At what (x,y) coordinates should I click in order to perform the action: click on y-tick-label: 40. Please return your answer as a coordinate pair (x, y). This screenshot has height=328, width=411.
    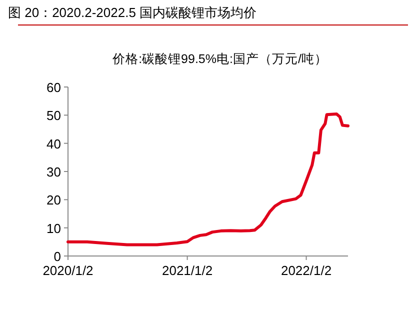
    Looking at the image, I should click on (53, 144).